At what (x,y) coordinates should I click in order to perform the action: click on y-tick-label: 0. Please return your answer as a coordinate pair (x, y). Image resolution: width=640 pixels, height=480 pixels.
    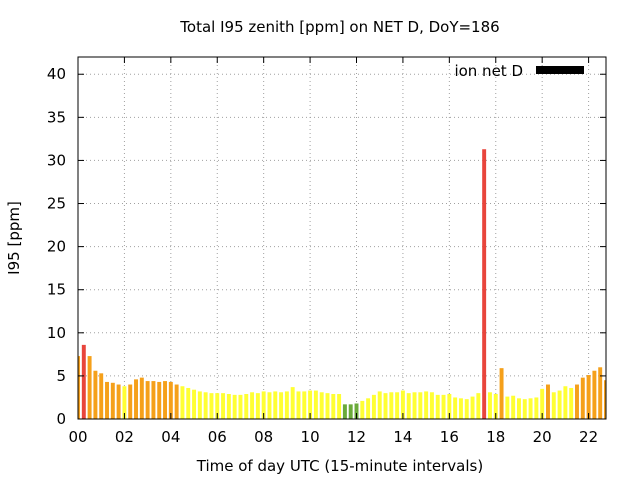
    Looking at the image, I should click on (61, 419).